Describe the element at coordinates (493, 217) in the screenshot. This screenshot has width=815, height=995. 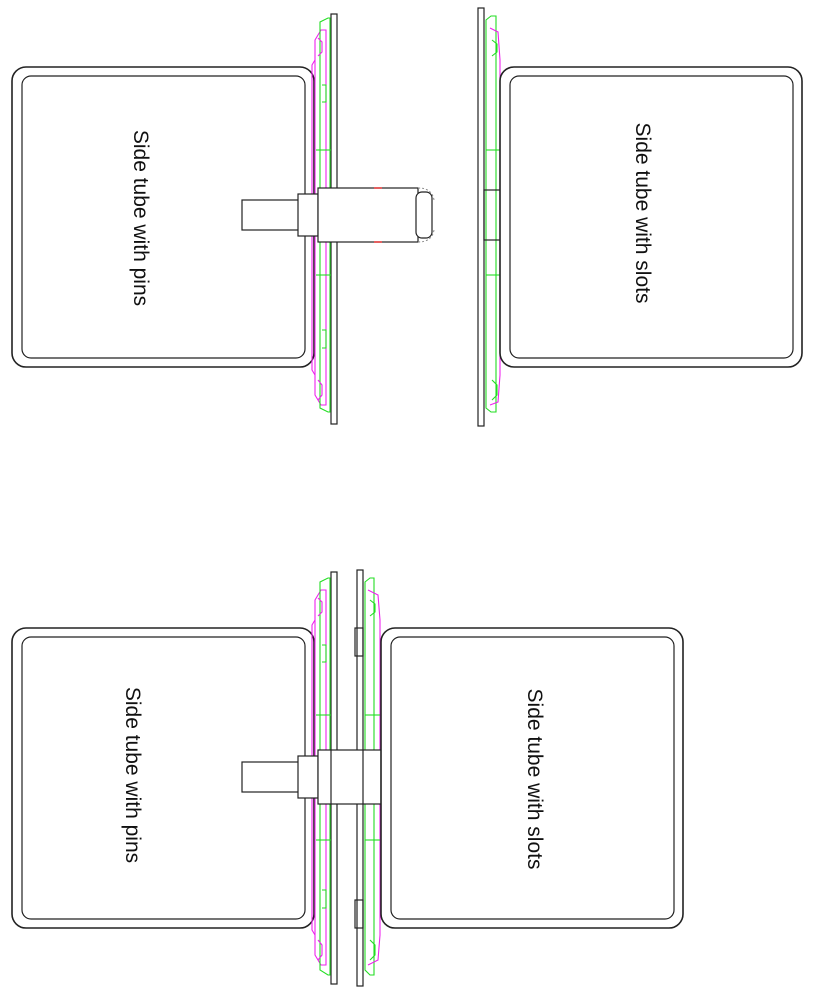
I see `top-right-plate` at that location.